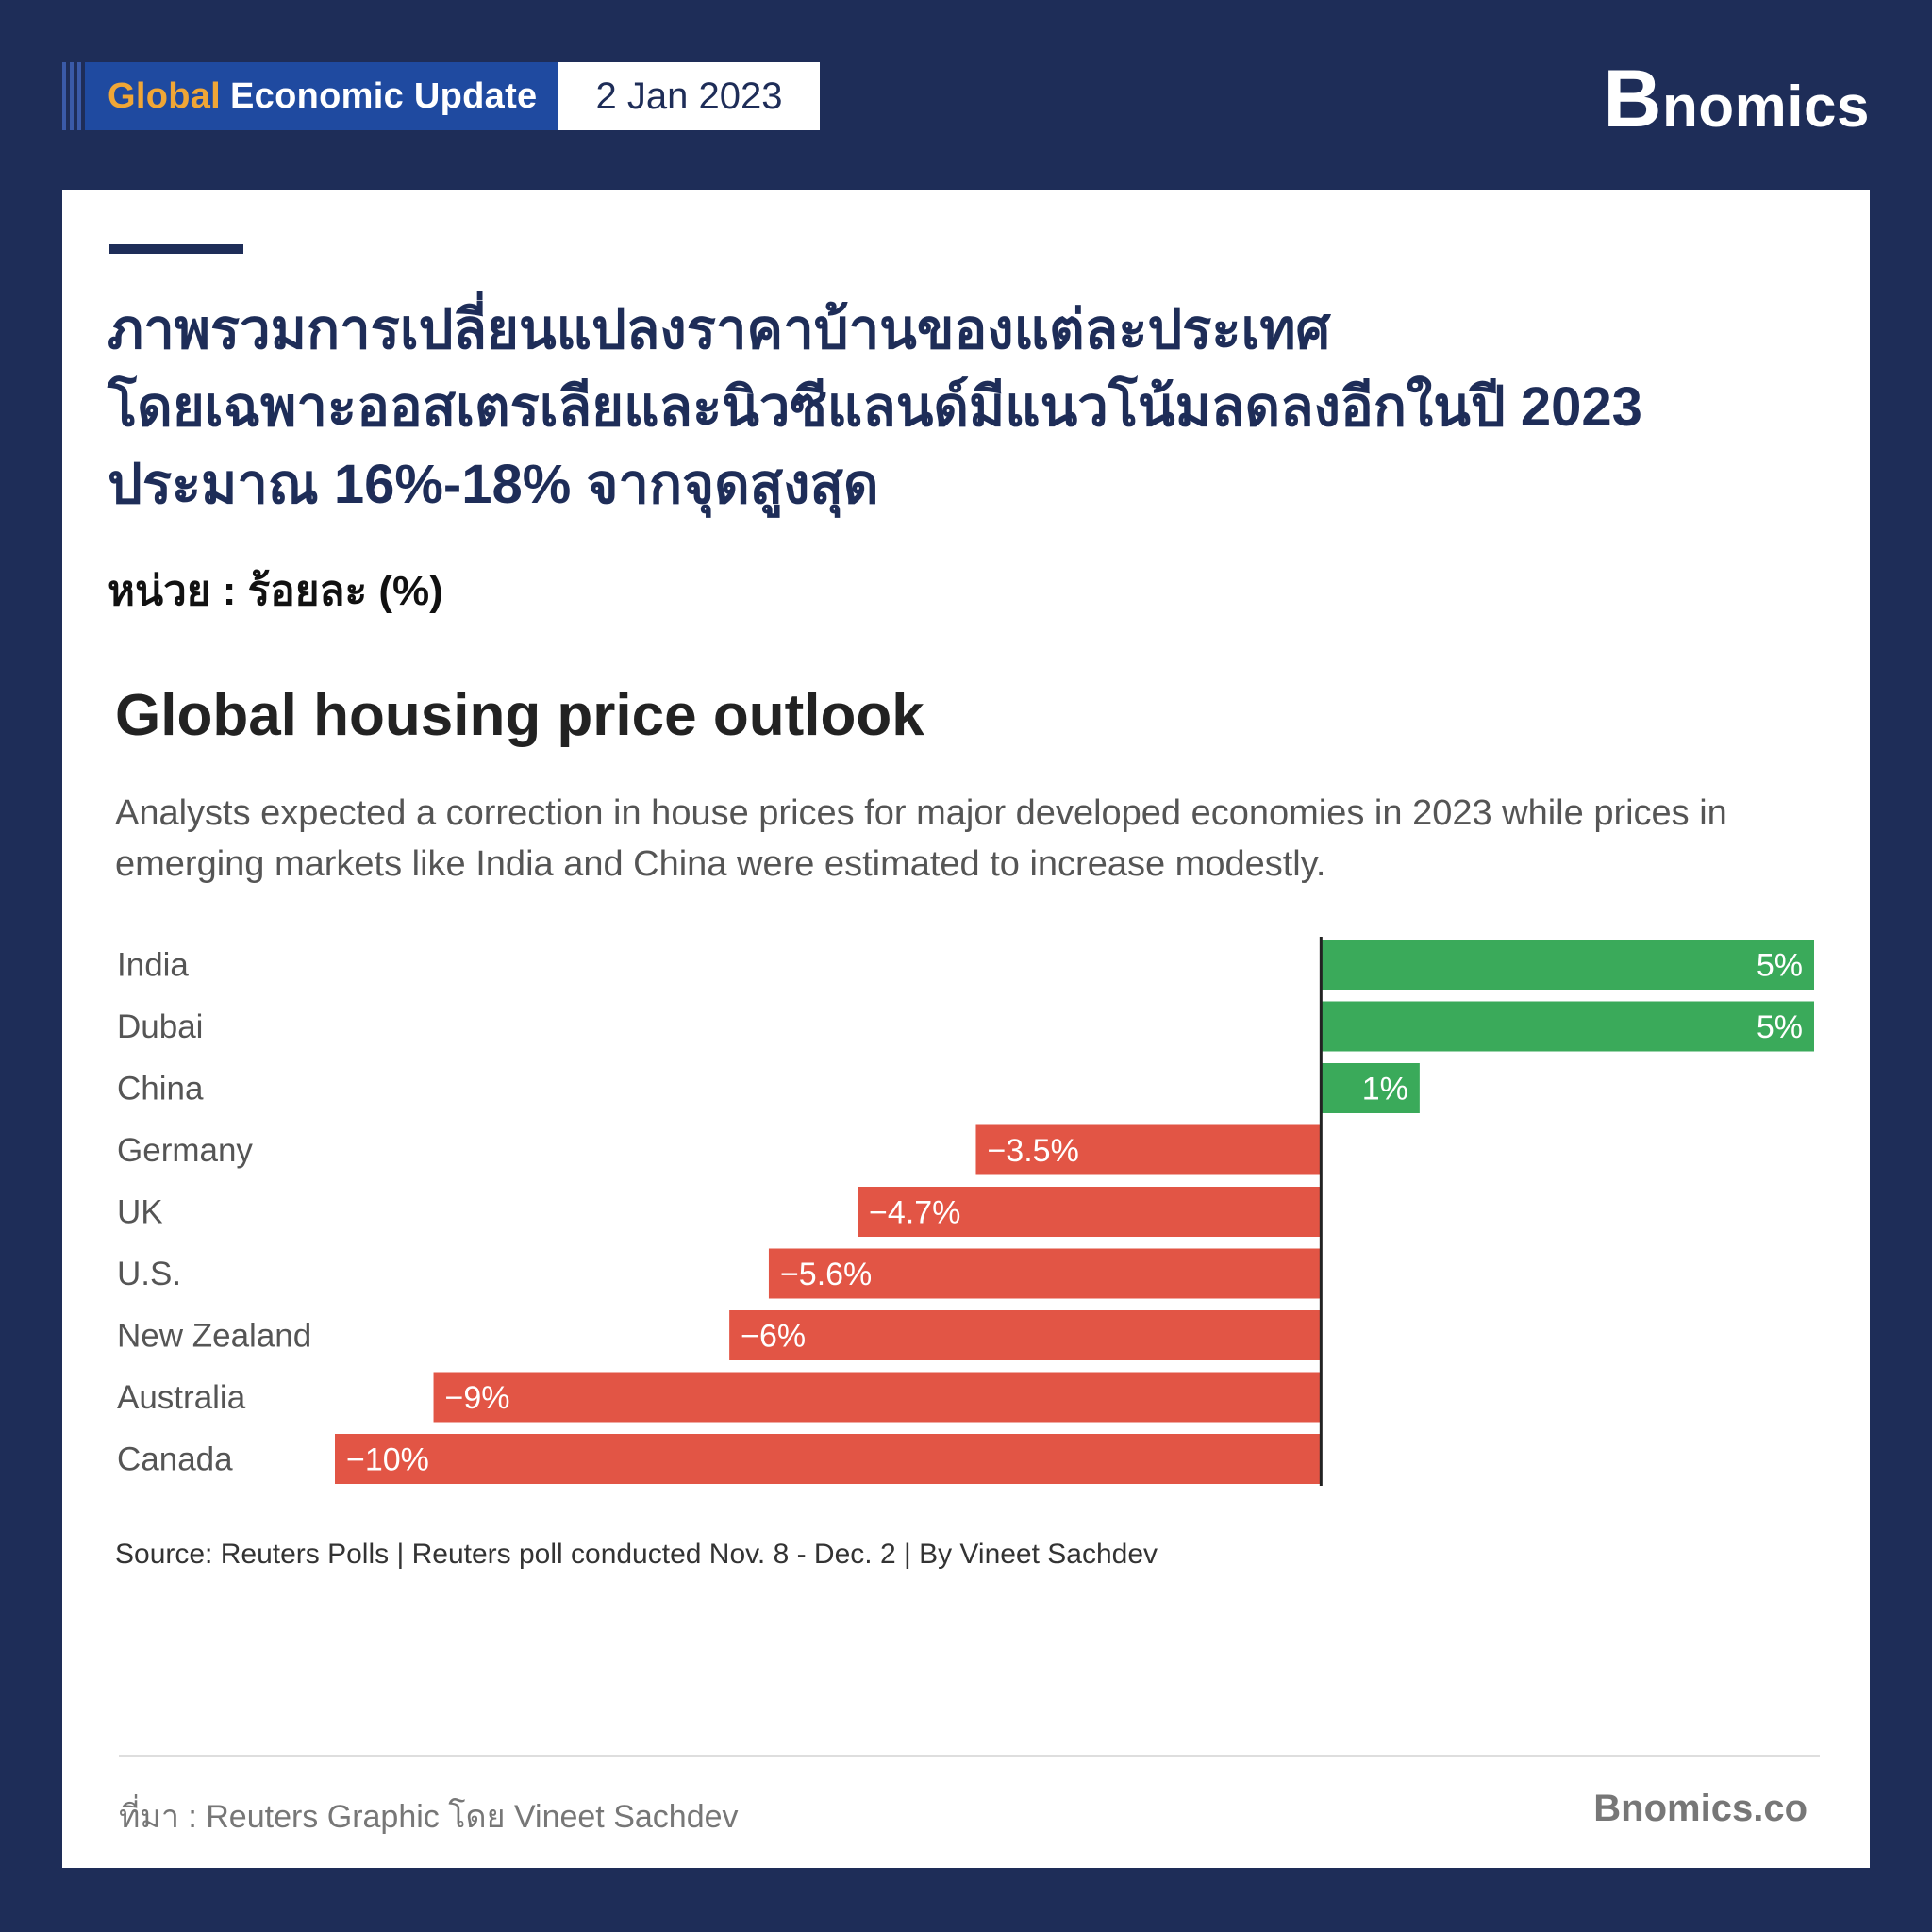 This screenshot has width=1932, height=1932. I want to click on headline-line-3: ประมาณ 16%-18% จากจุดสูงสุด, so click(494, 485).